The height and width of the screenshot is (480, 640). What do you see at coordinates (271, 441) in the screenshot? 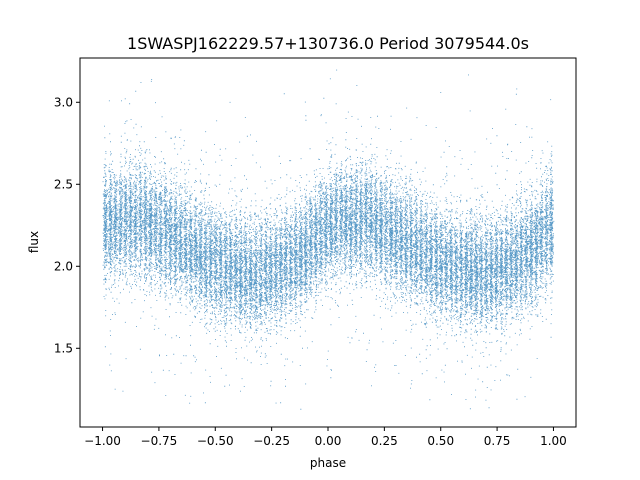
I see `x-tick-label: −0.25` at bounding box center [271, 441].